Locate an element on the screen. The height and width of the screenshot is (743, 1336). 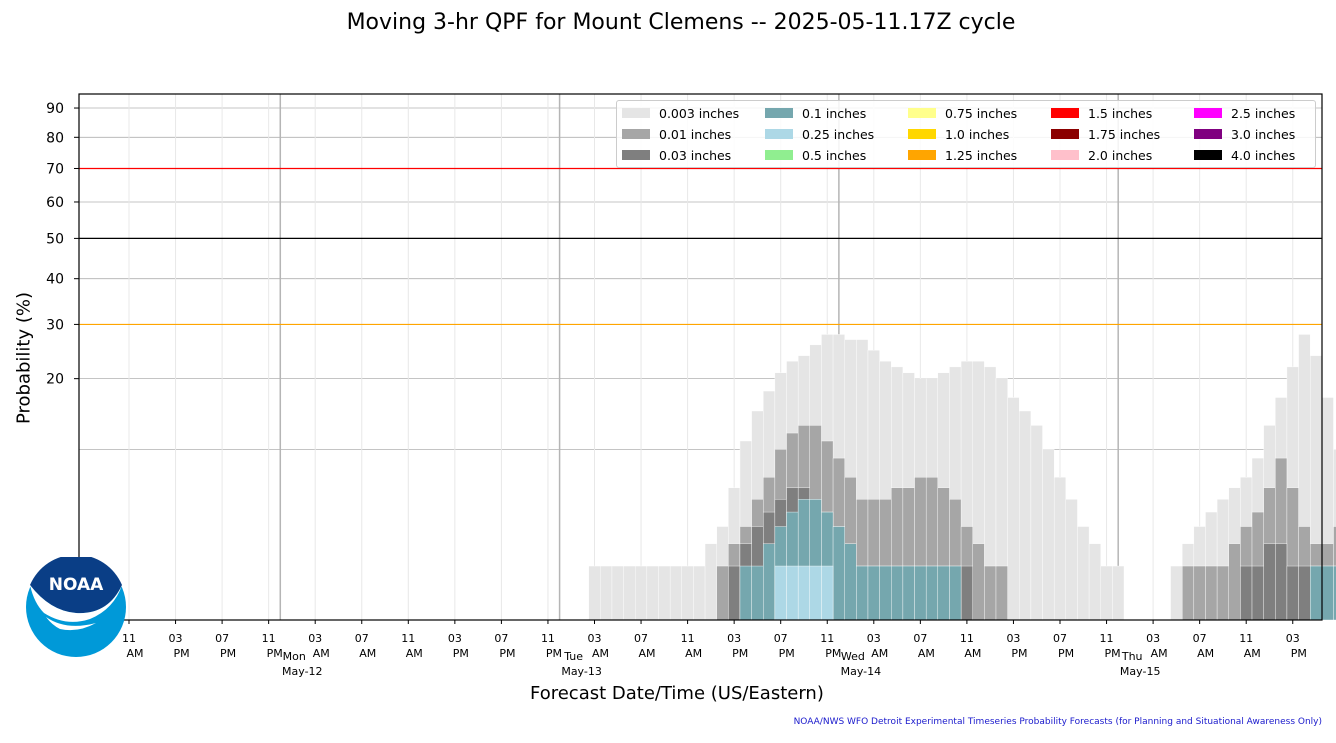
legend-item: 0.01 inches is located at coordinates (676, 134).